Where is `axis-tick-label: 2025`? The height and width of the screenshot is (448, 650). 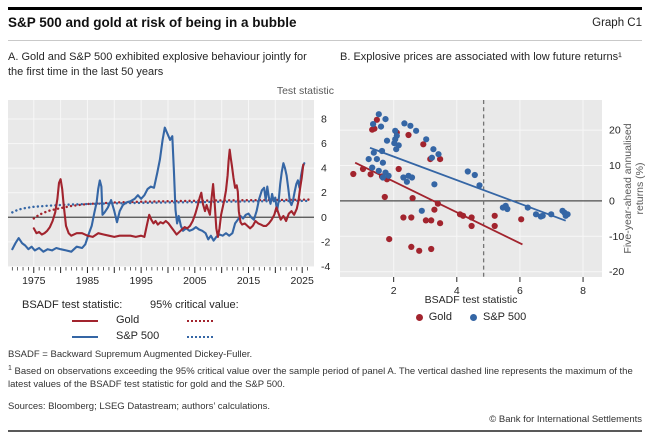 axis-tick-label: 2025 is located at coordinates (303, 281).